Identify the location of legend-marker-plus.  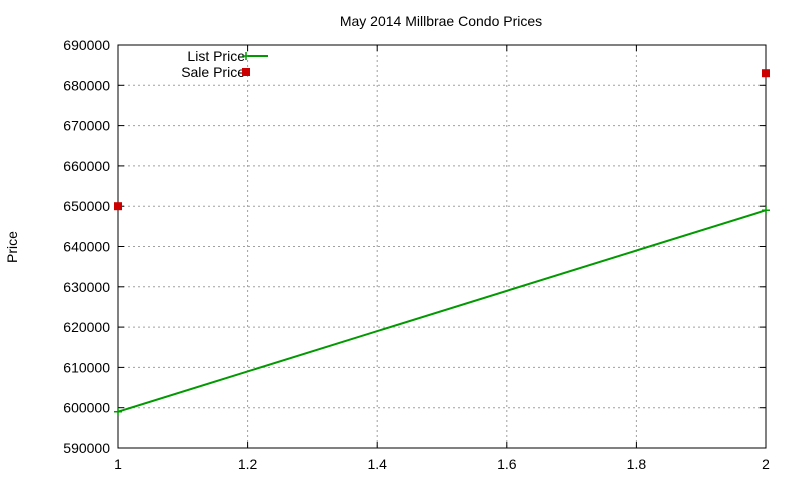
(246, 56).